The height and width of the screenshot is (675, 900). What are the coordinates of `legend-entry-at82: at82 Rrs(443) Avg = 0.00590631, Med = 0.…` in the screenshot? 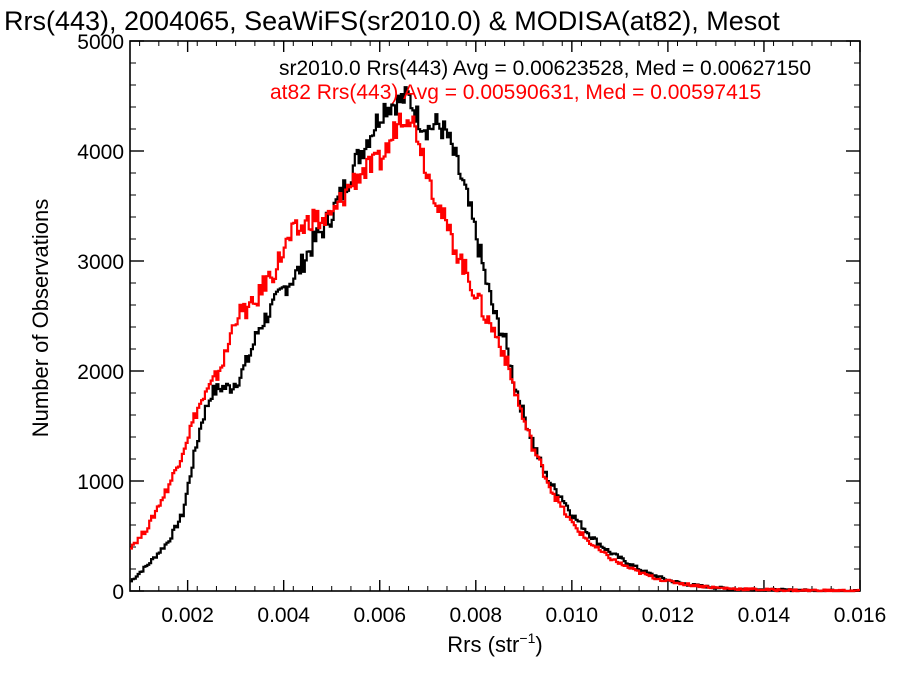 It's located at (515, 92).